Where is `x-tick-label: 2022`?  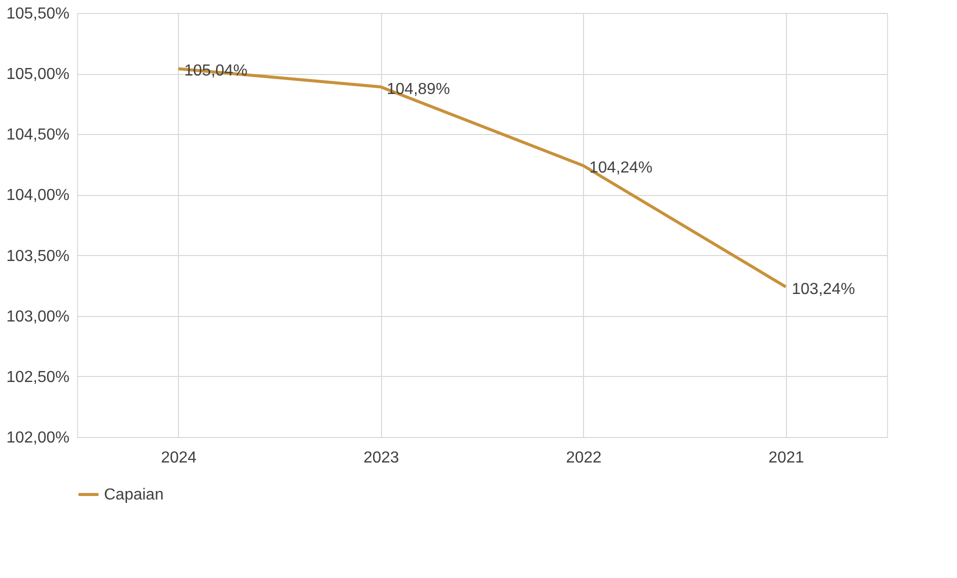 x-tick-label: 2022 is located at coordinates (584, 458).